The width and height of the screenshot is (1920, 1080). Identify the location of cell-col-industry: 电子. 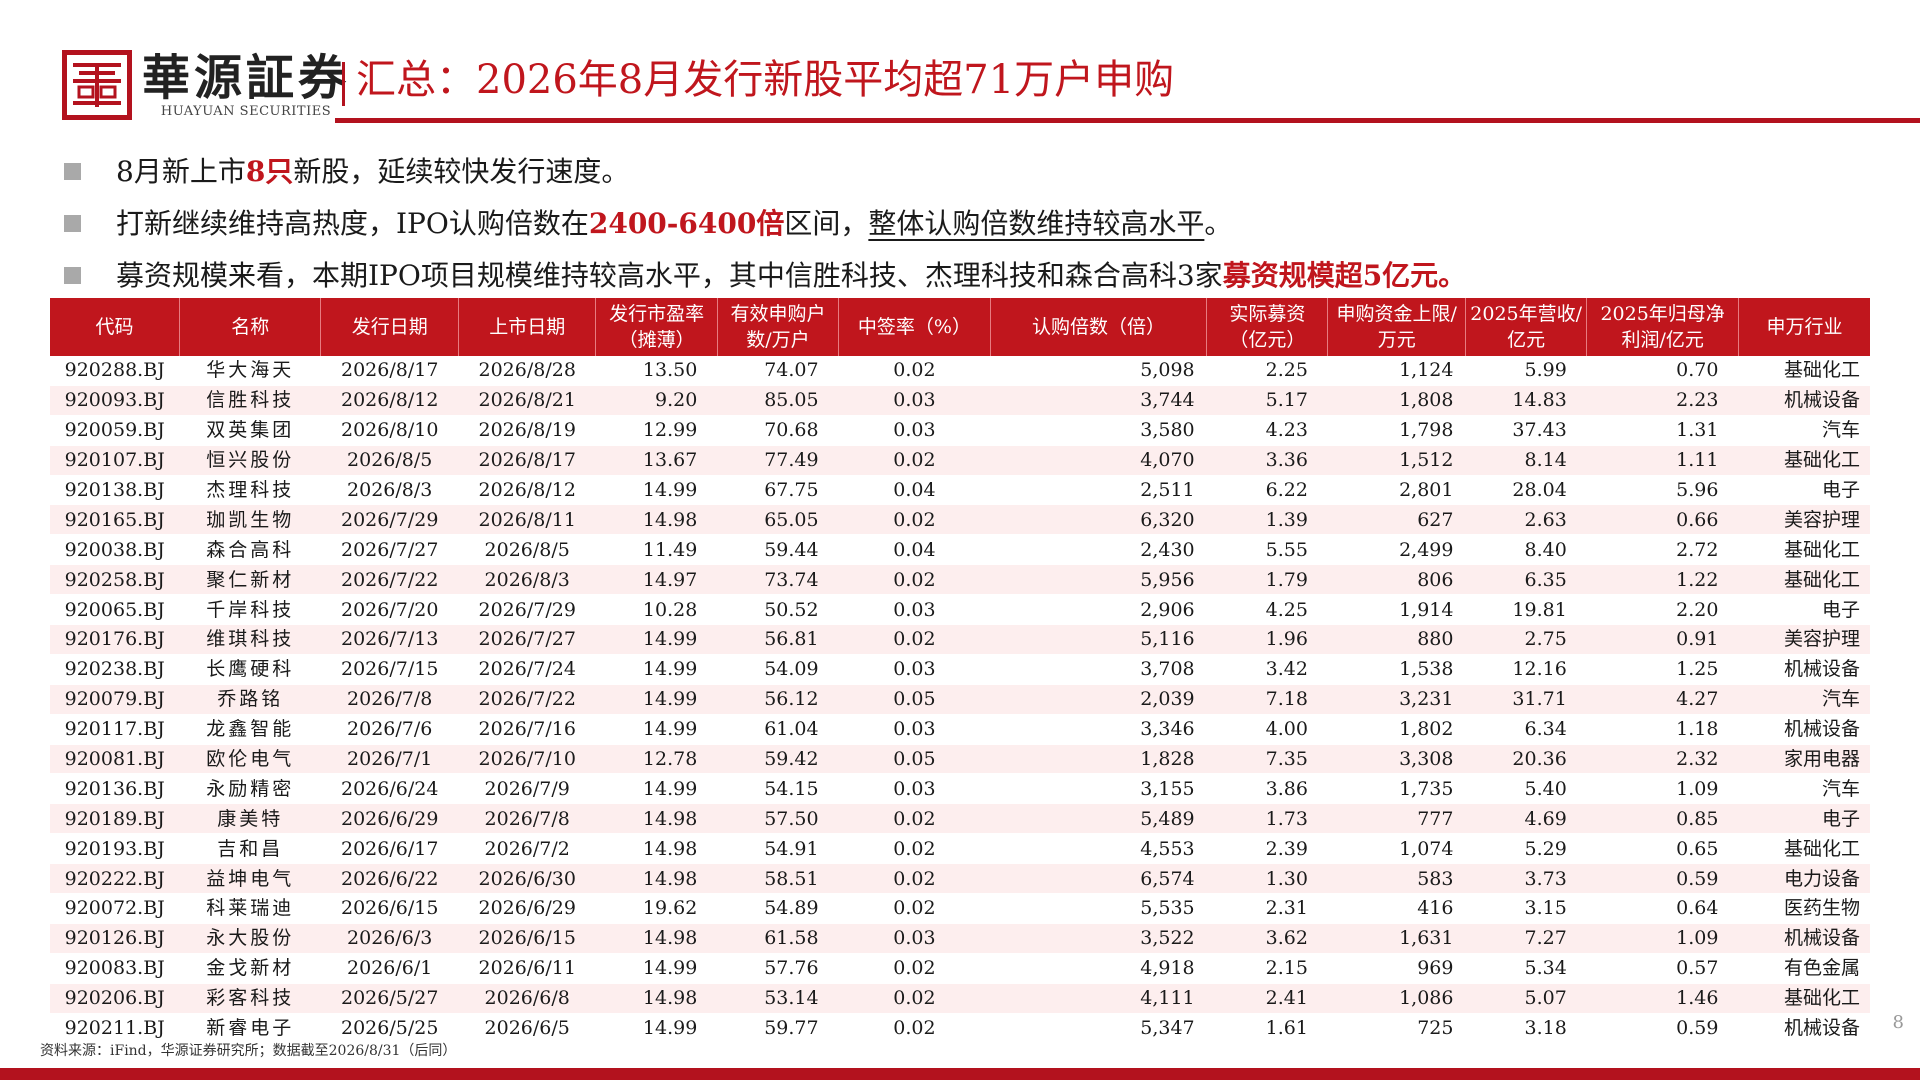
(1804, 610).